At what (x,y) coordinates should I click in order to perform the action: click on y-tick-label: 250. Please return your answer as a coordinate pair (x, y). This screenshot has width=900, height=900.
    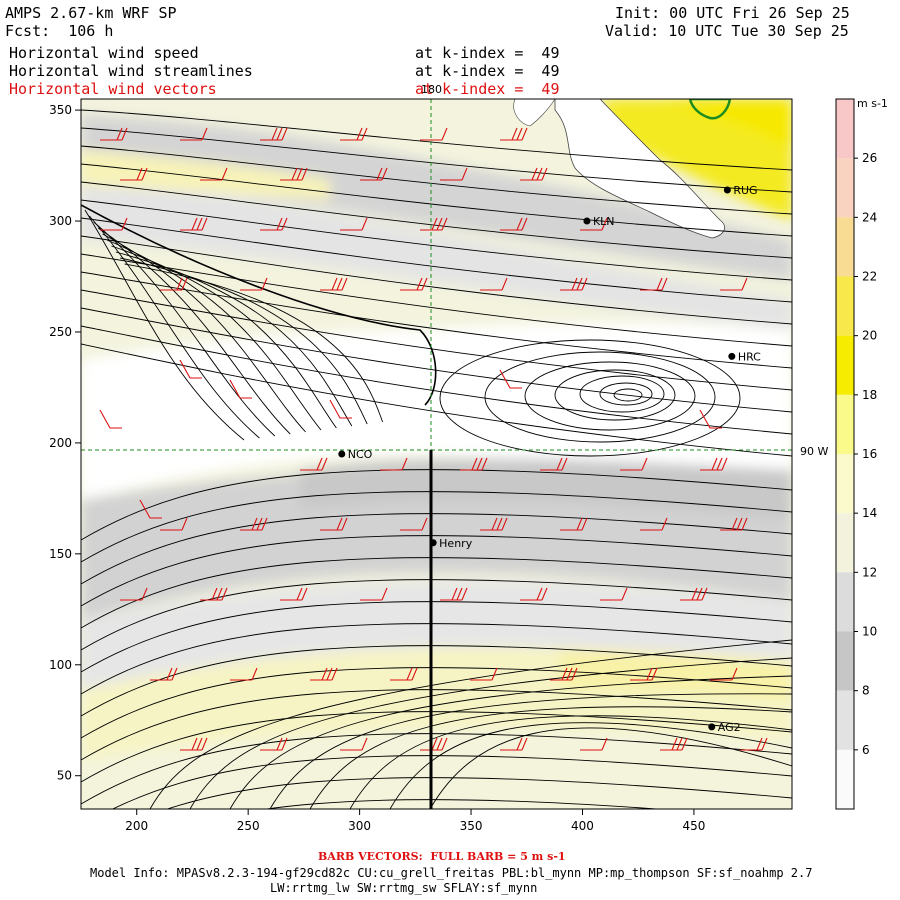
    Looking at the image, I should click on (60, 332).